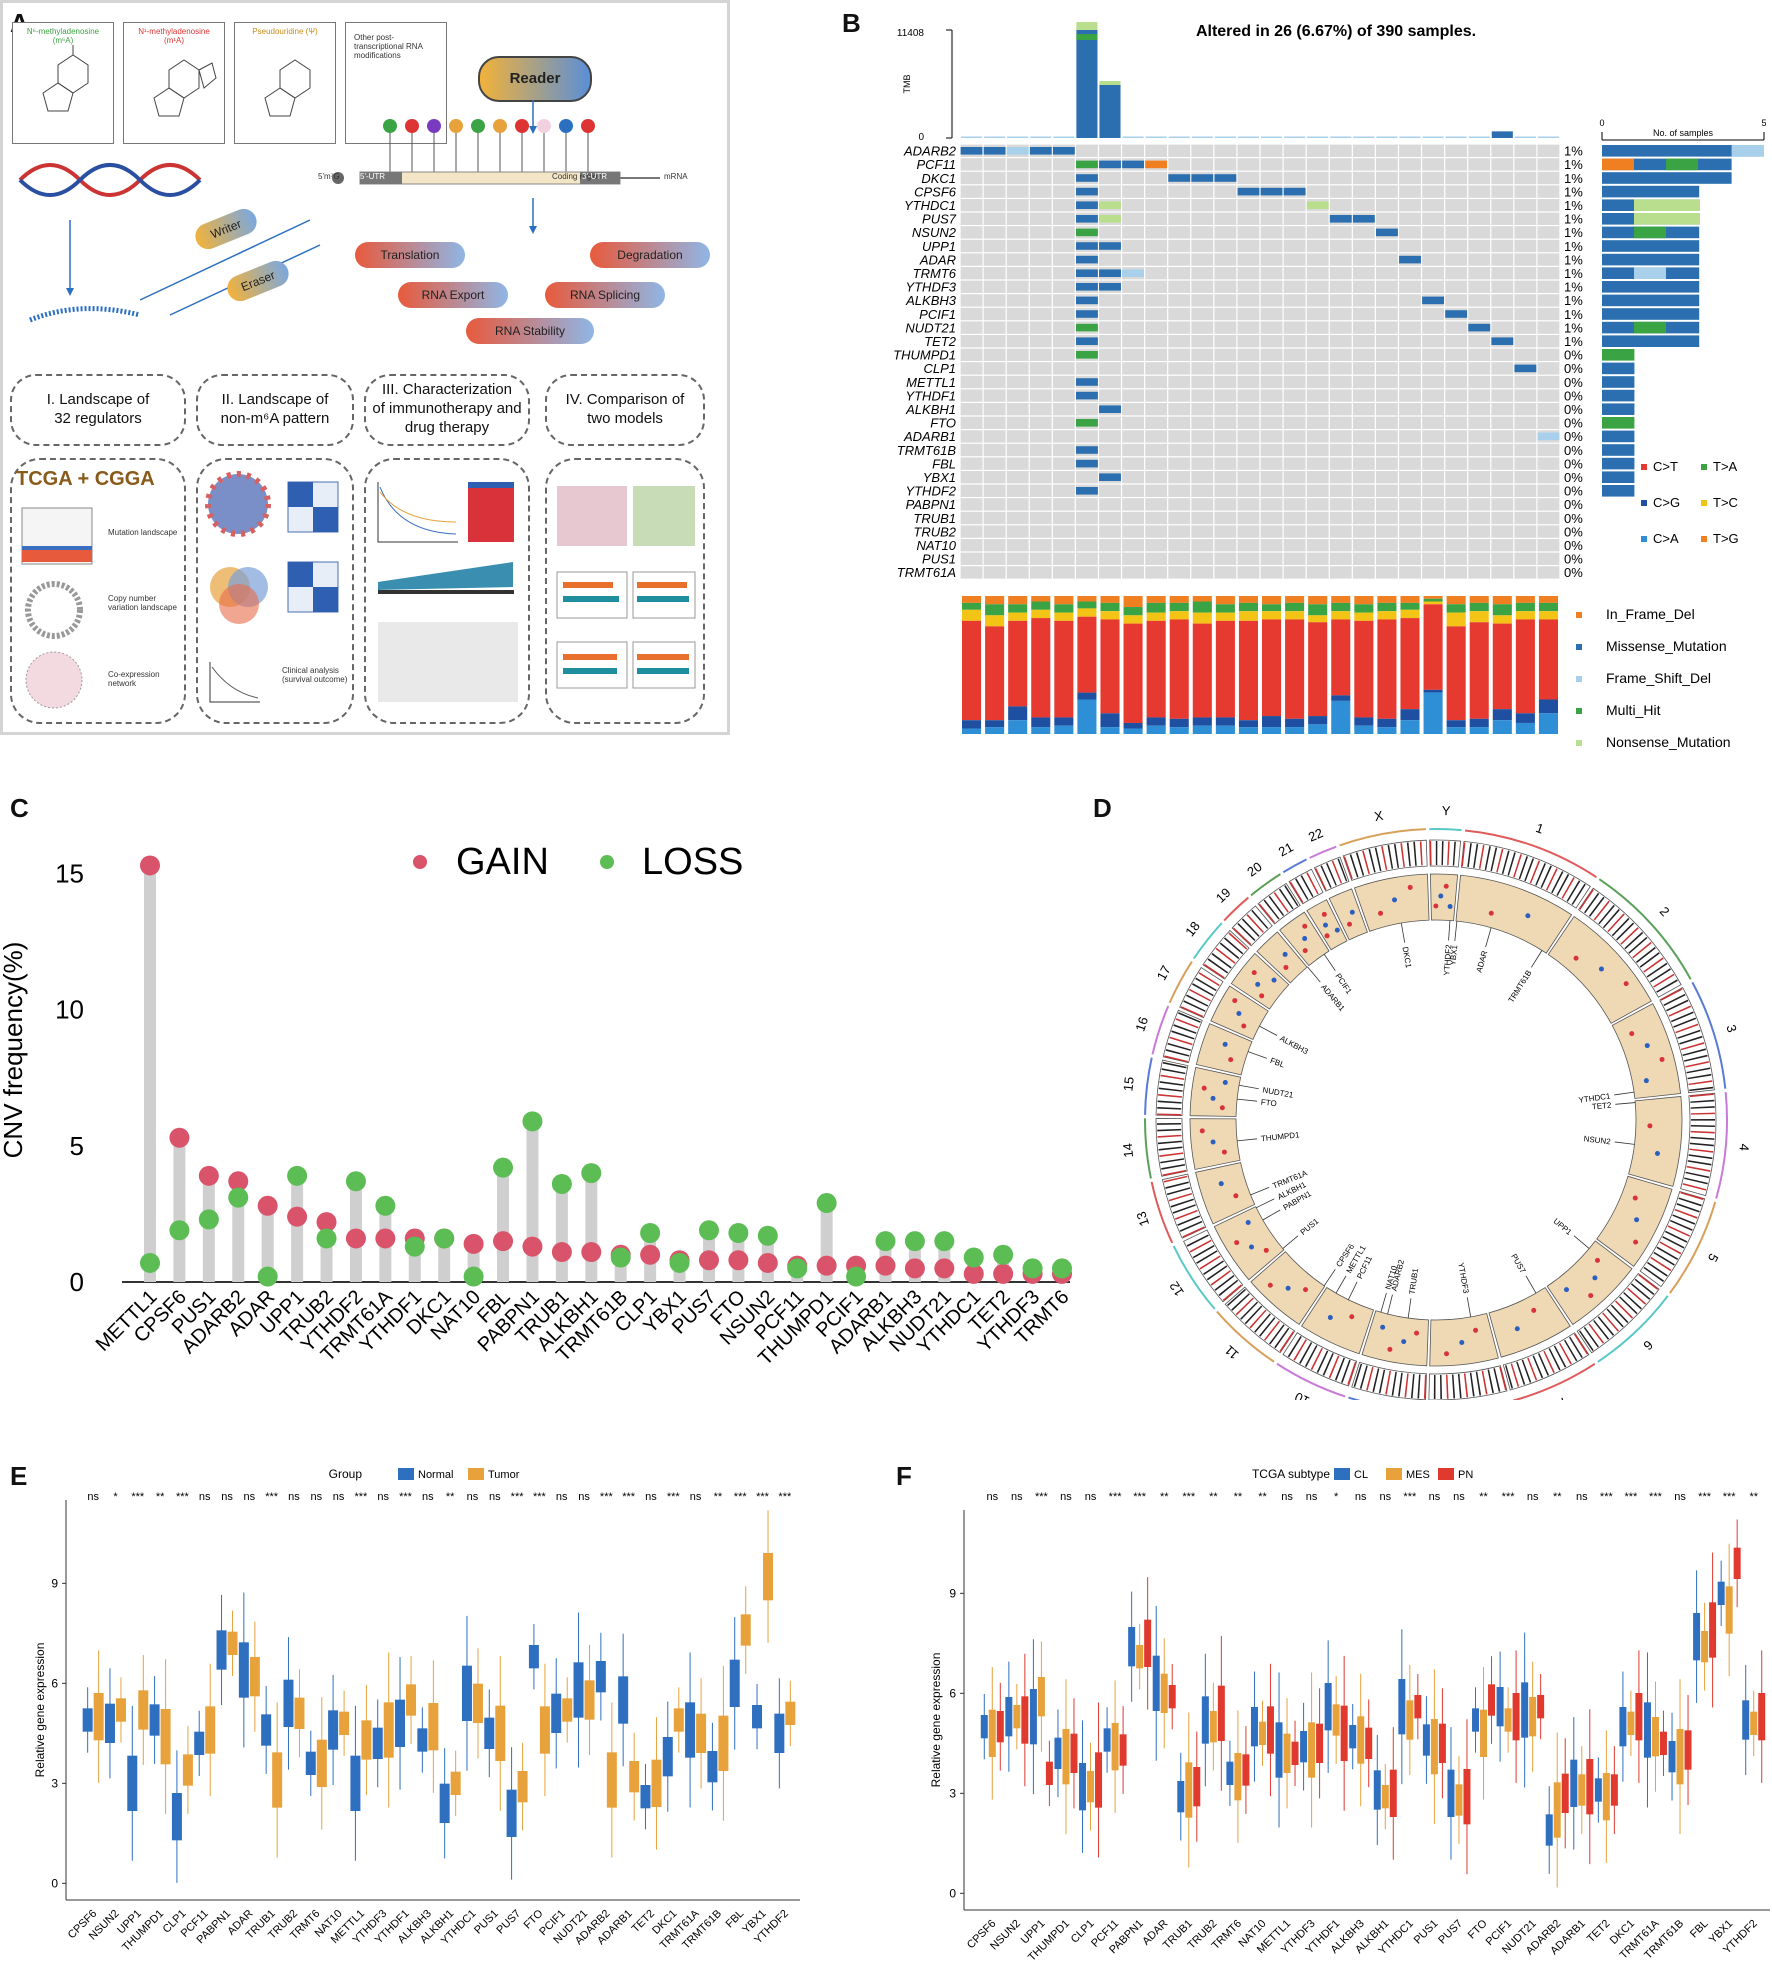 The height and width of the screenshot is (1985, 1772). Describe the element at coordinates (1208, 941) in the screenshot. I see `chromosome-outer-ring` at that location.